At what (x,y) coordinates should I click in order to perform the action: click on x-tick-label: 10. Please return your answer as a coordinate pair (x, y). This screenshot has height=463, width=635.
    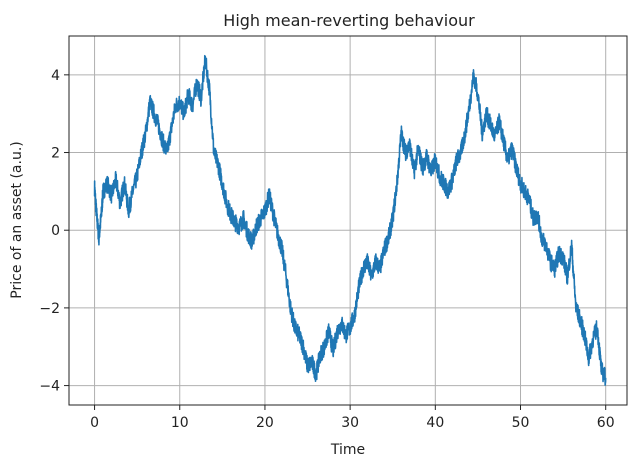
    Looking at the image, I should click on (180, 423).